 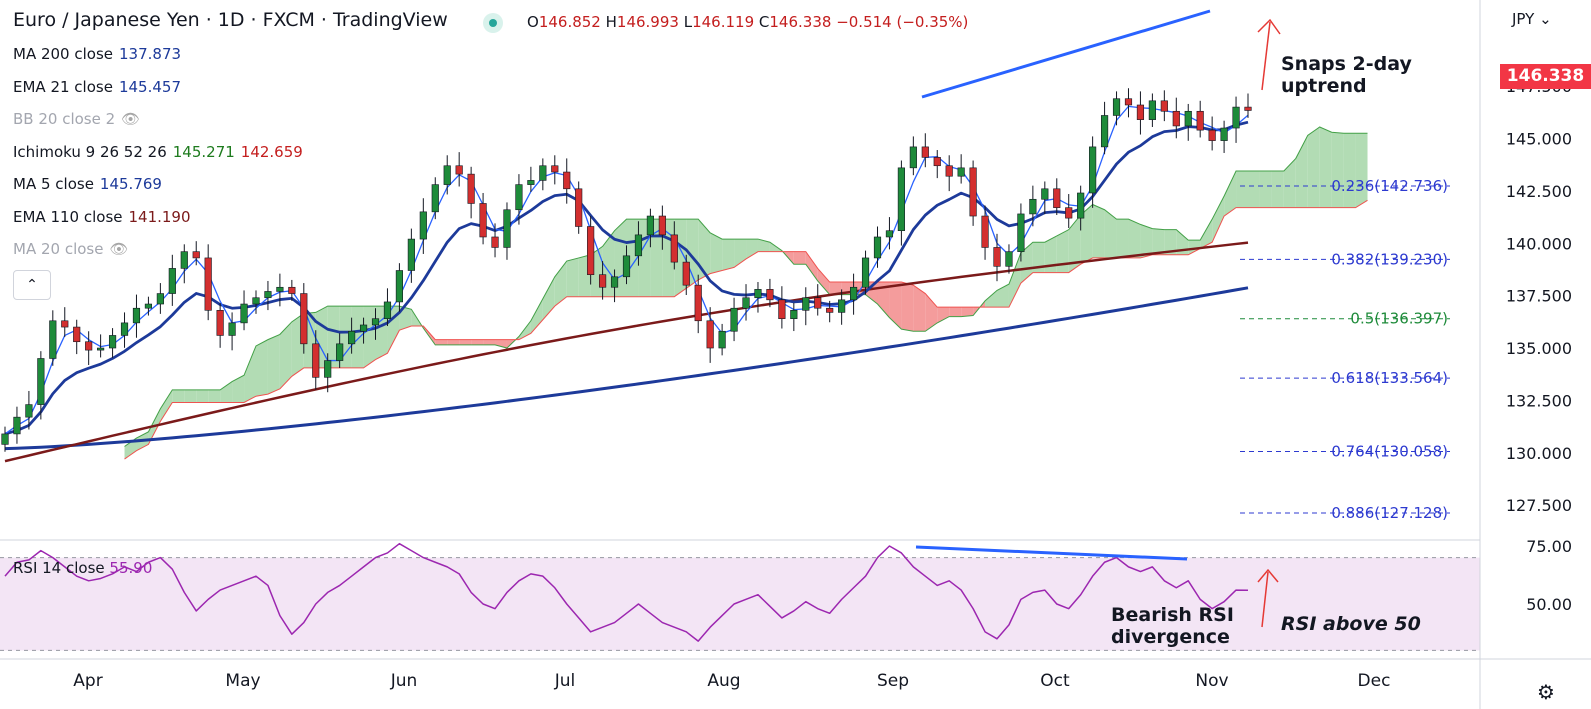 I want to click on indicator-legend-row: MA 20 close 👁, so click(x=71, y=249).